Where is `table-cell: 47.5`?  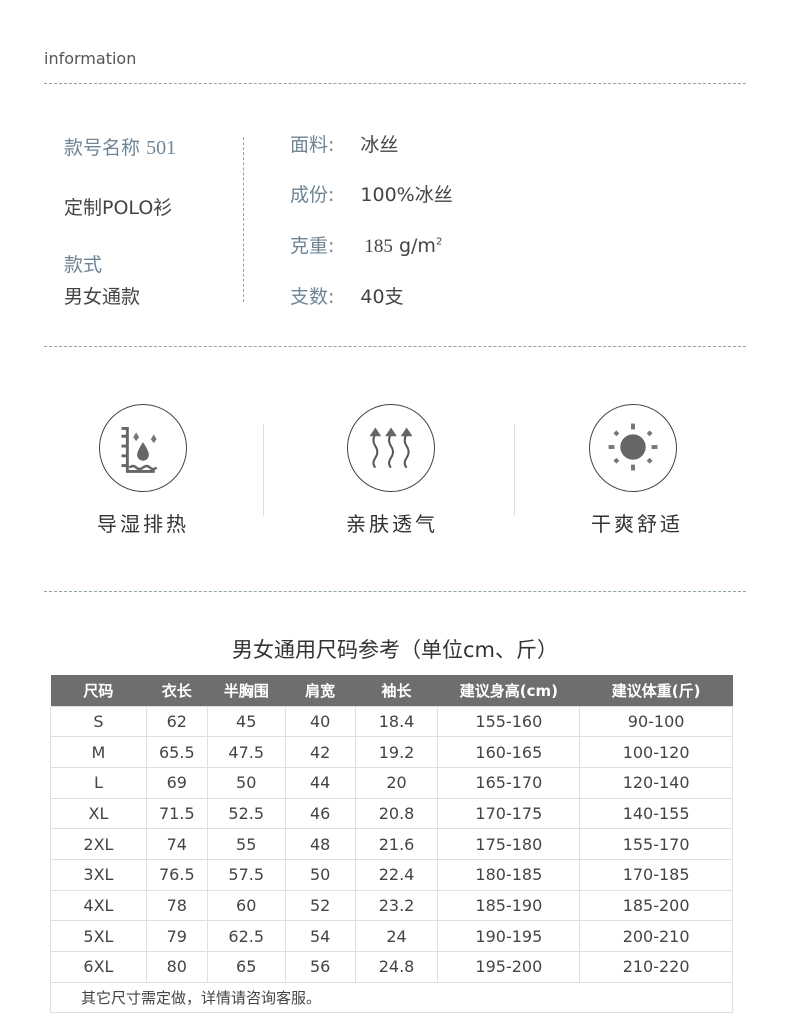
table-cell: 47.5 is located at coordinates (246, 752).